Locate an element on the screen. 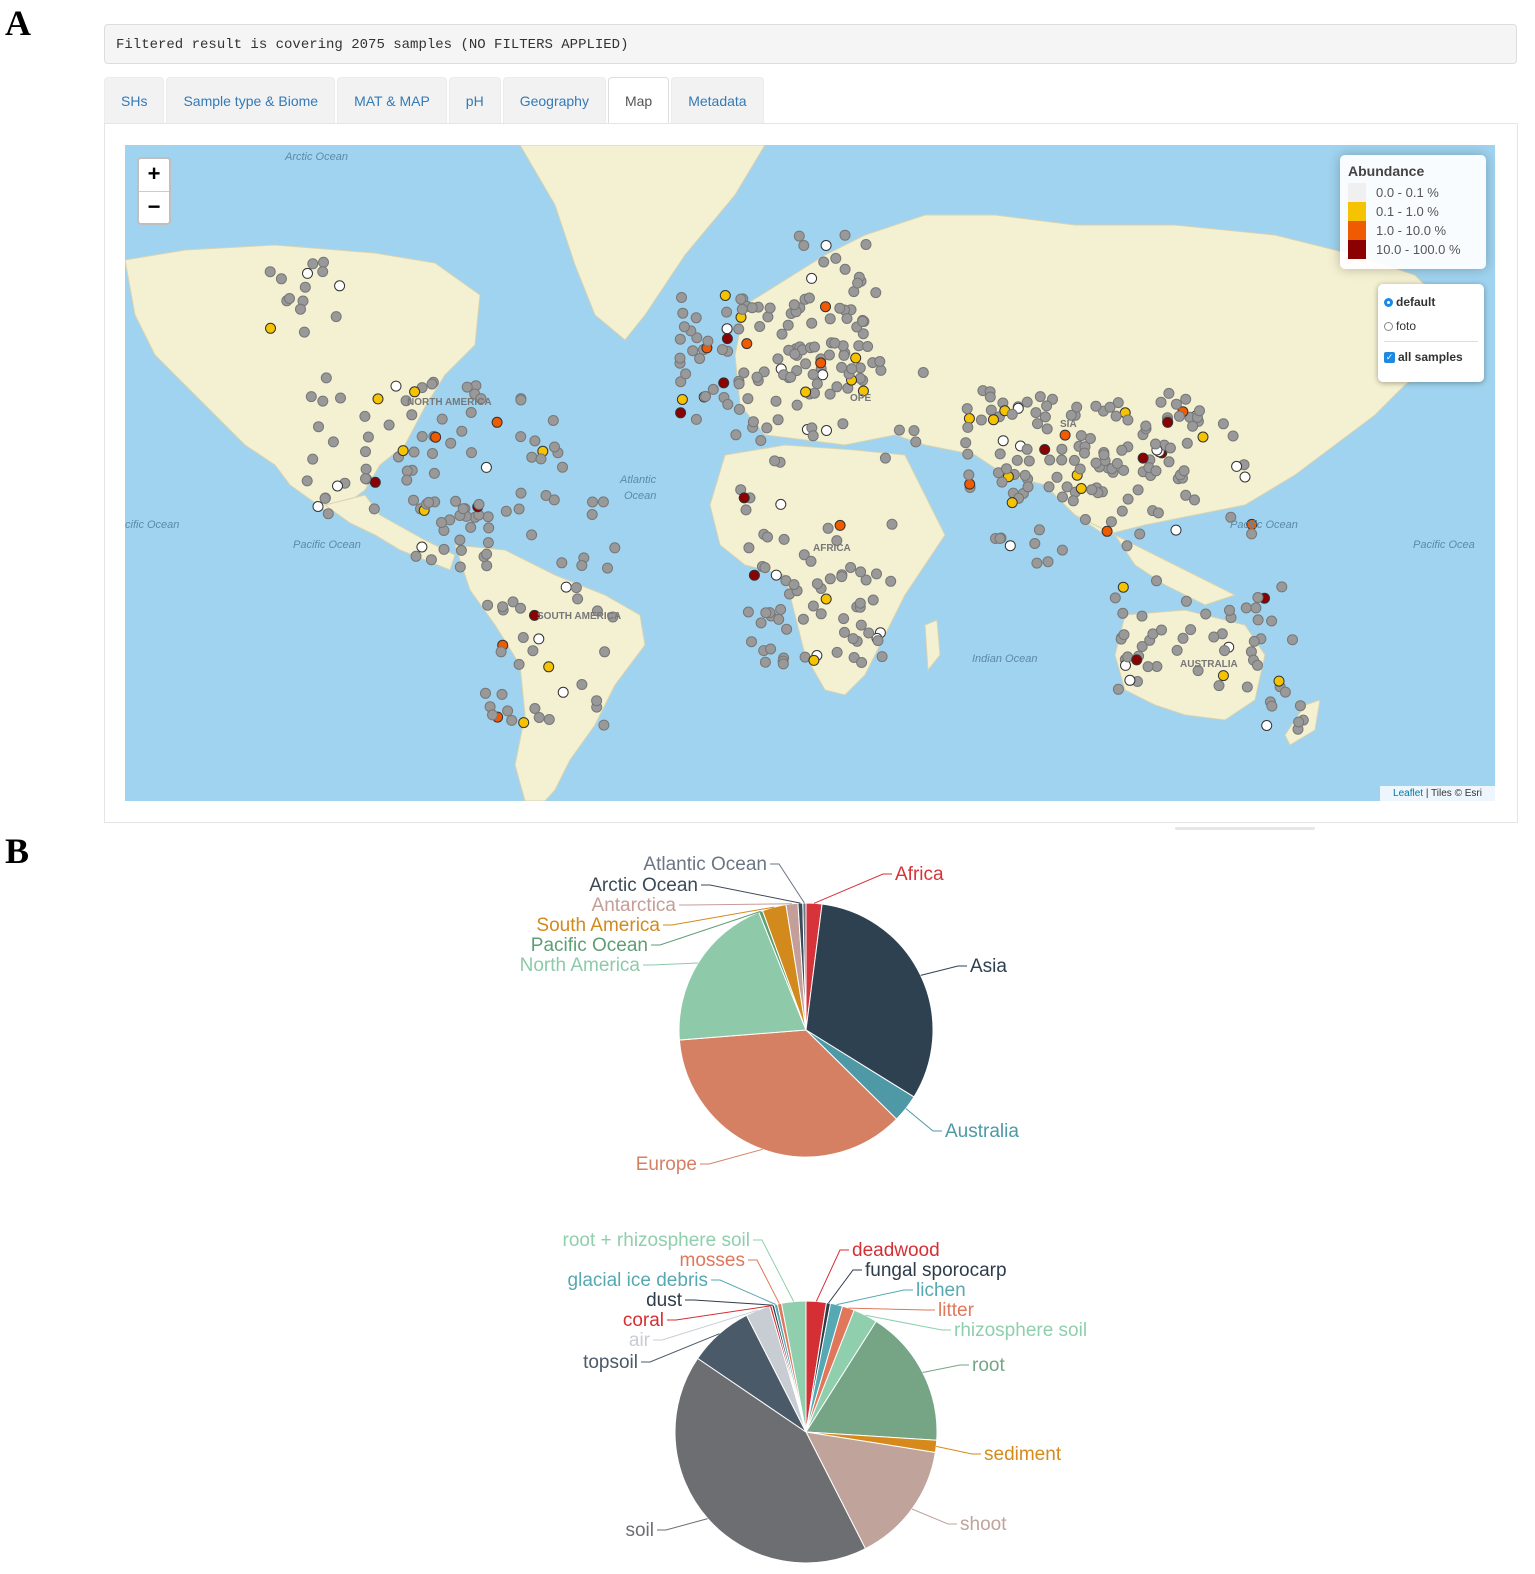 The image size is (1535, 1574). tab-metadata: Metadata is located at coordinates (717, 100).